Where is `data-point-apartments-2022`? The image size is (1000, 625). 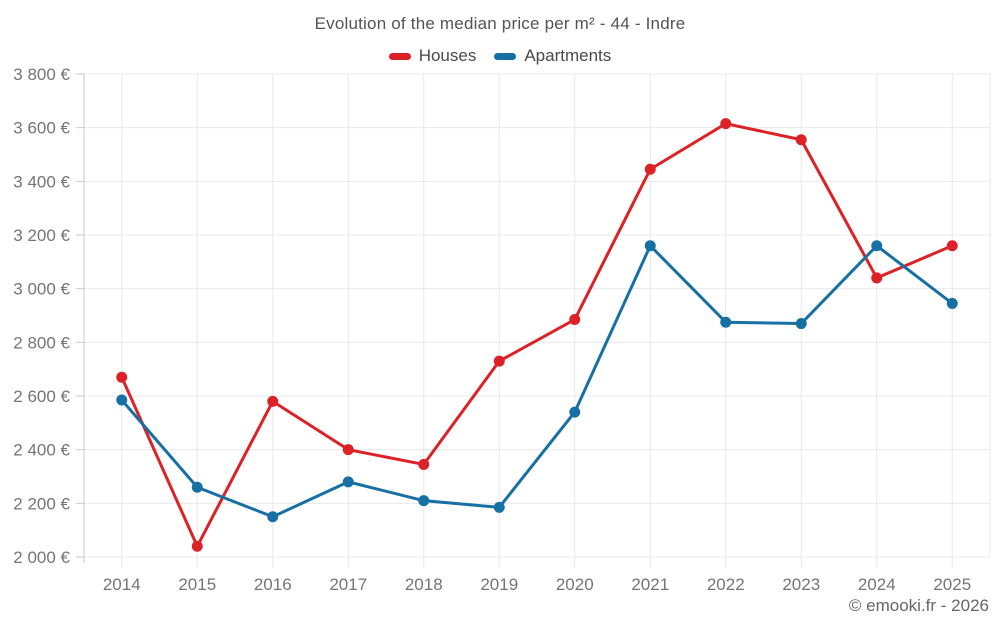
data-point-apartments-2022 is located at coordinates (726, 322).